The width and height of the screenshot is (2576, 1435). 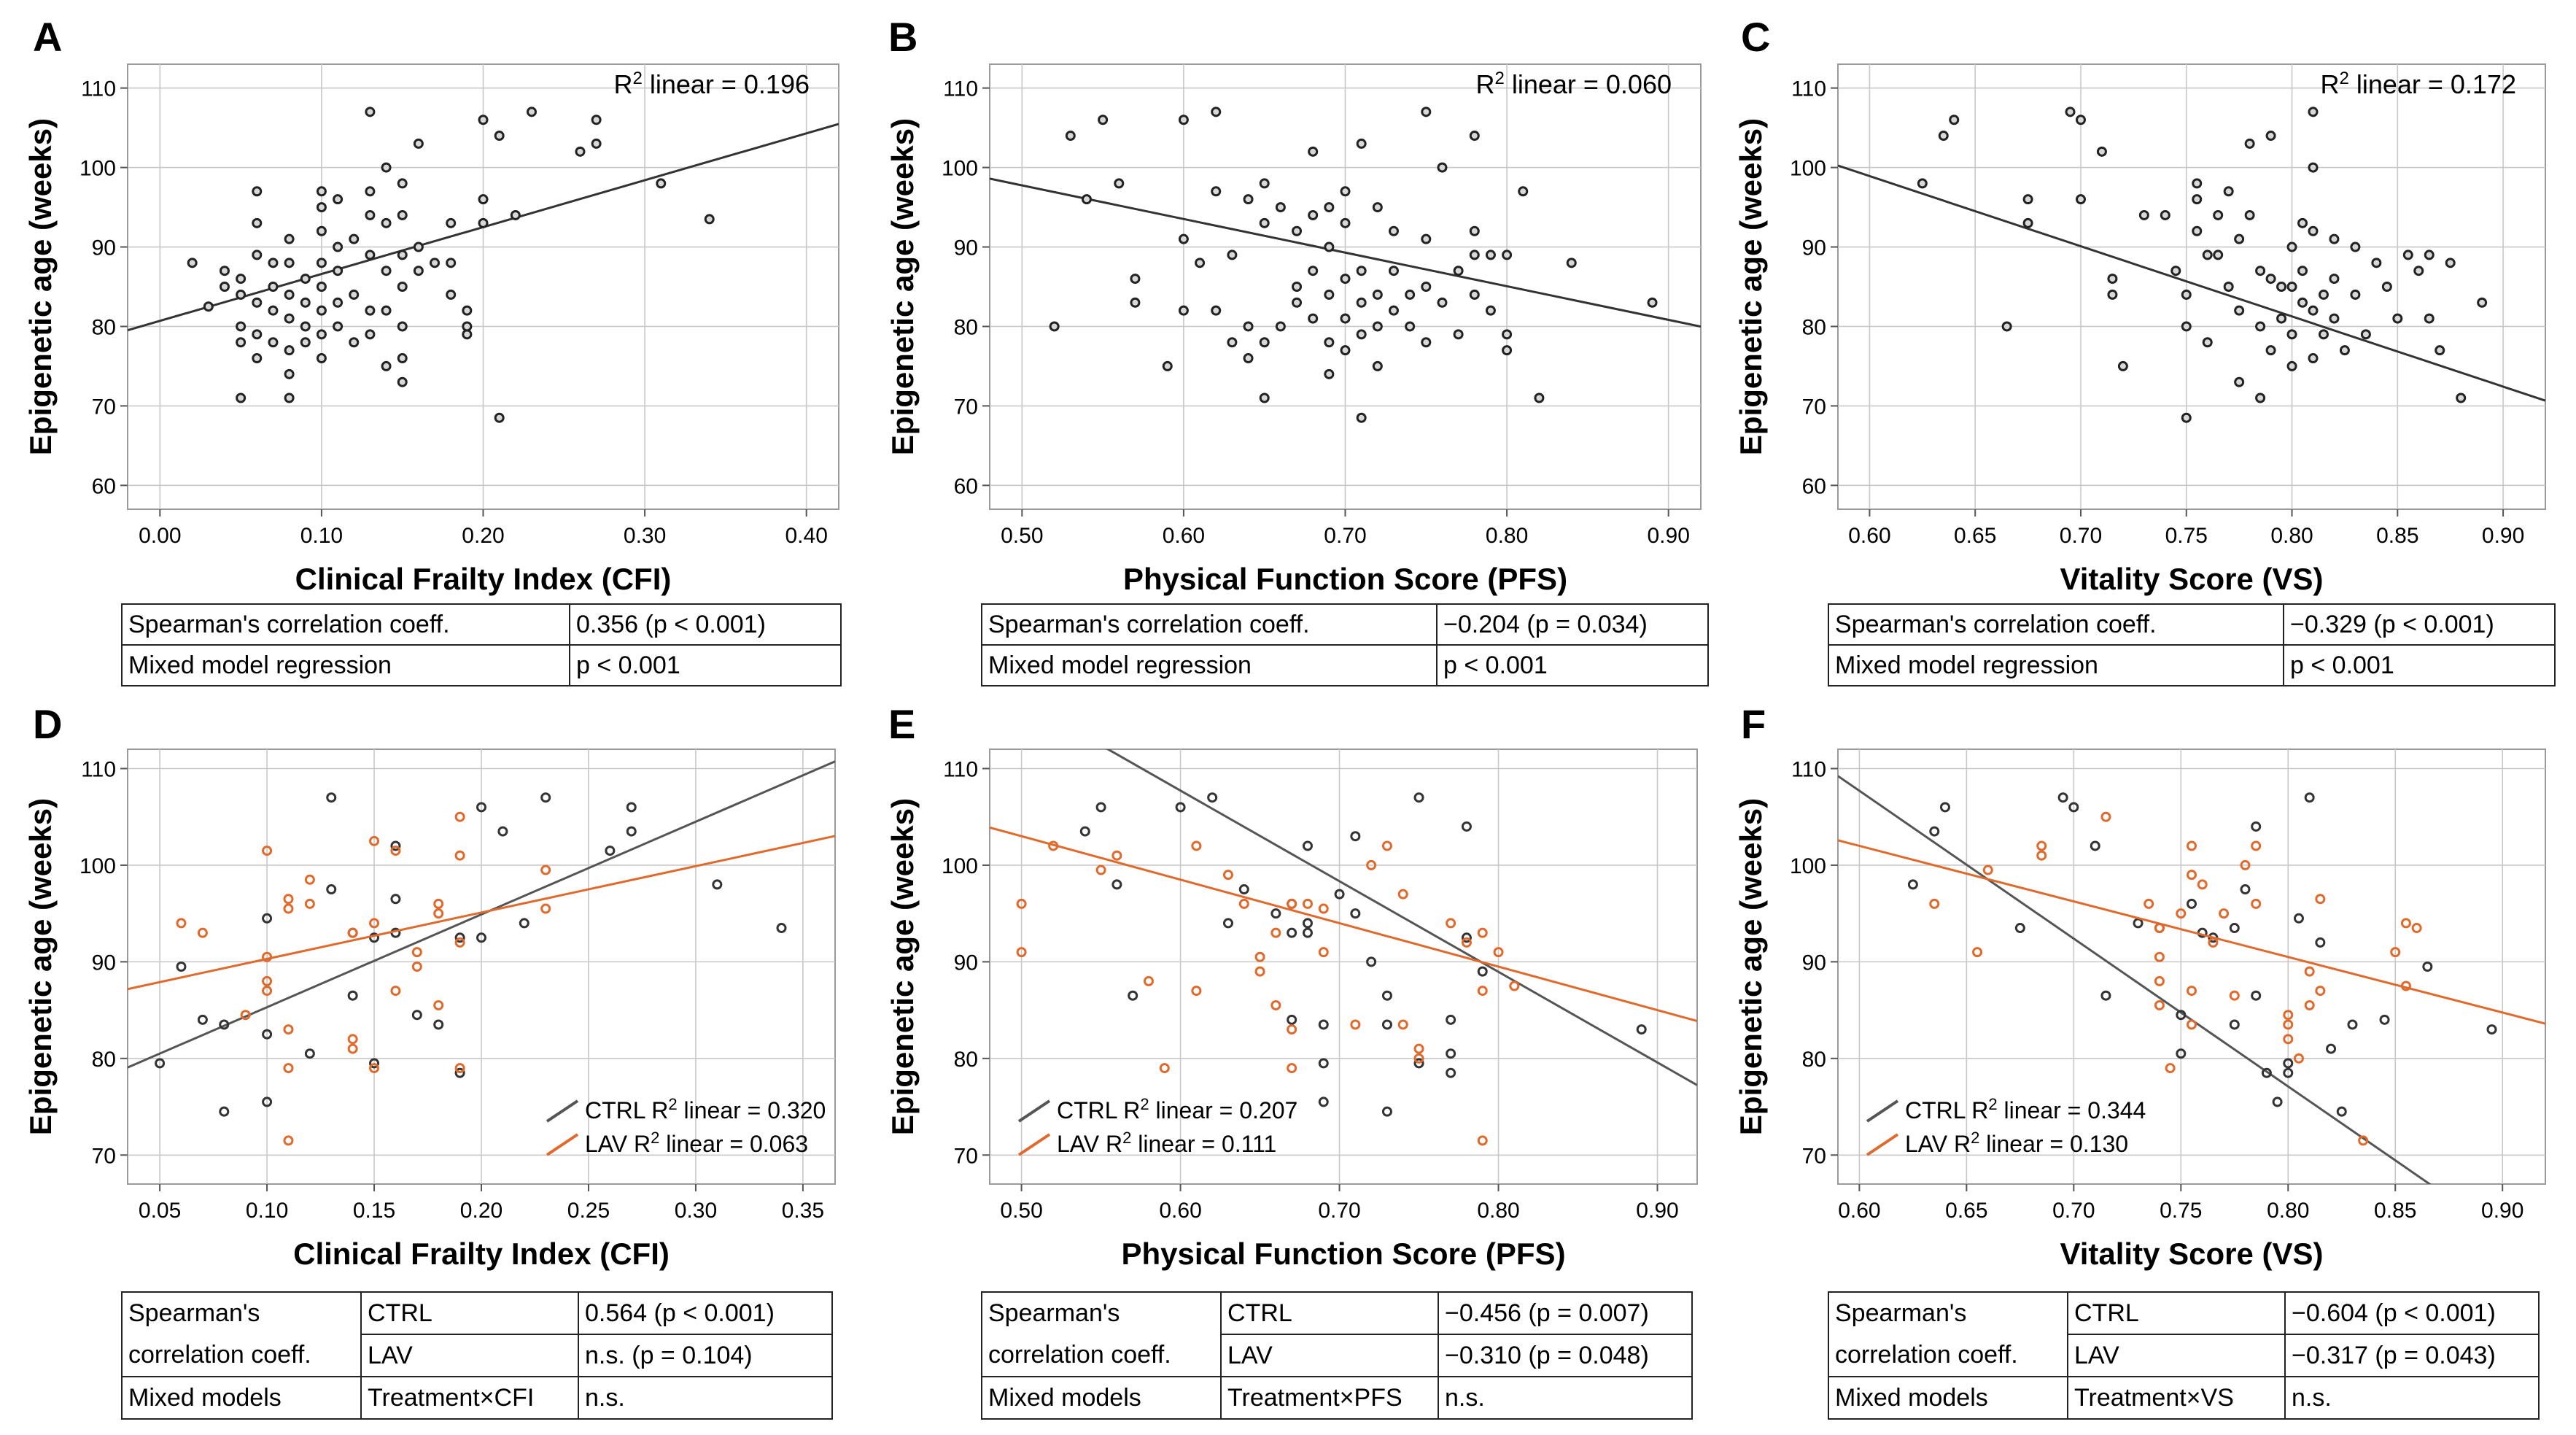 I want to click on r2-annotation: R2 linear = 0.196, so click(x=712, y=85).